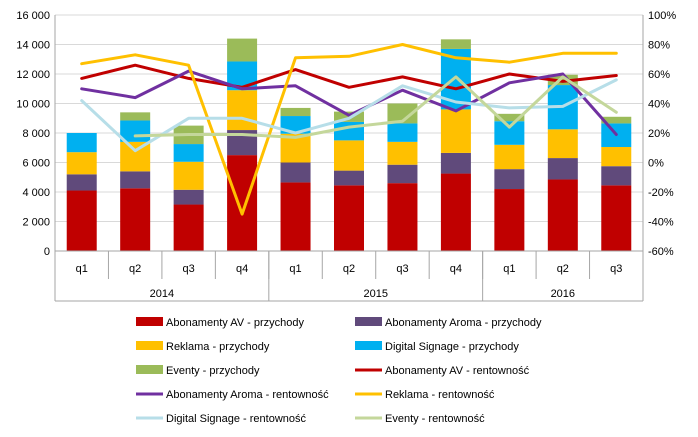 The width and height of the screenshot is (698, 437). What do you see at coordinates (33, 75) in the screenshot?
I see `y-left-tick-label: 12 000` at bounding box center [33, 75].